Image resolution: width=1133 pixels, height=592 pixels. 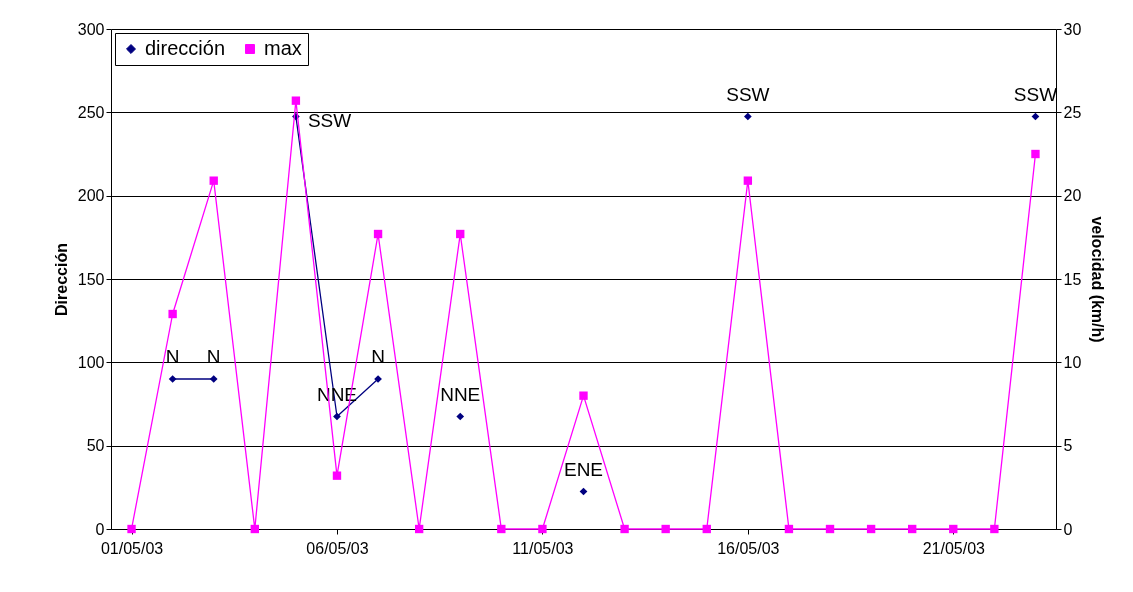 I want to click on y2-tick-label: 0, so click(x=1068, y=529).